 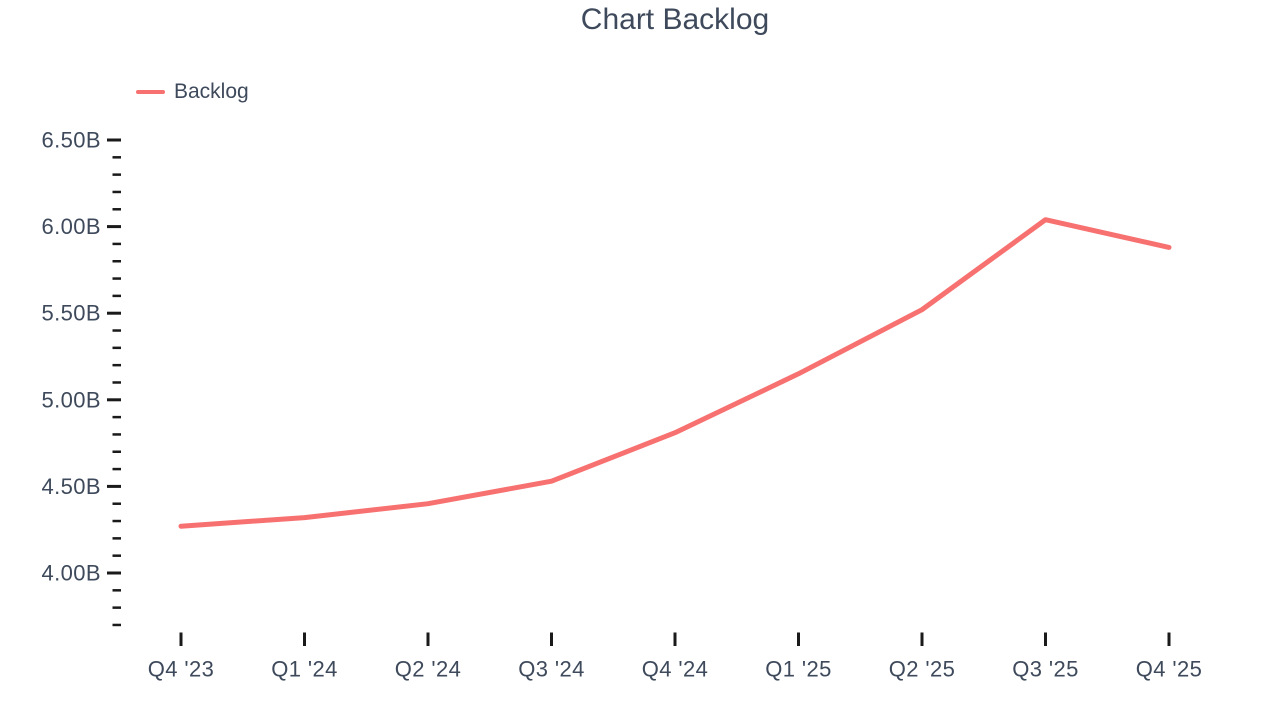 I want to click on x-axis-label: Q2 '25, so click(x=922, y=669).